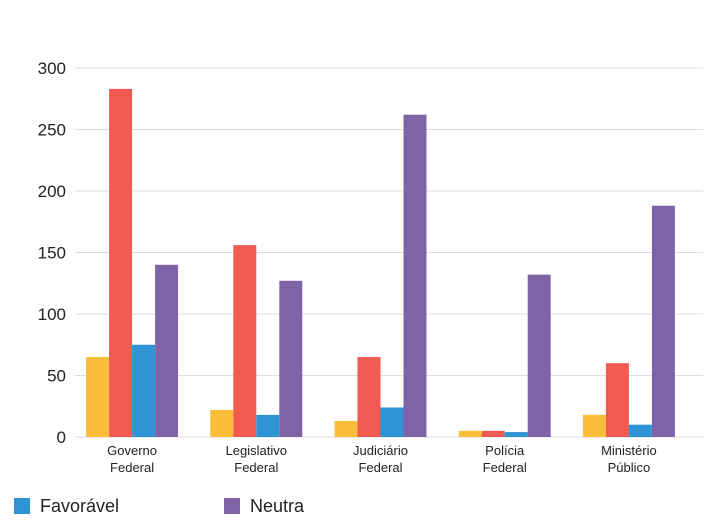 Image resolution: width=713 pixels, height=521 pixels. I want to click on x-tick-label-line: Legislativo, so click(256, 450).